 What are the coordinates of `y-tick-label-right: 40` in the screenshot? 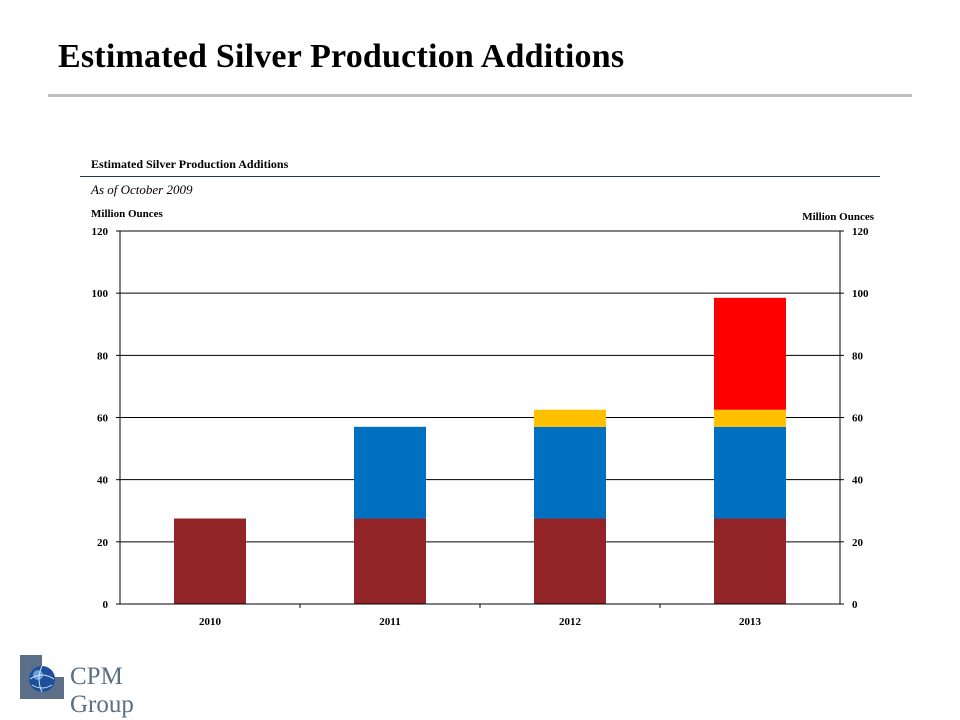 It's located at (858, 481).